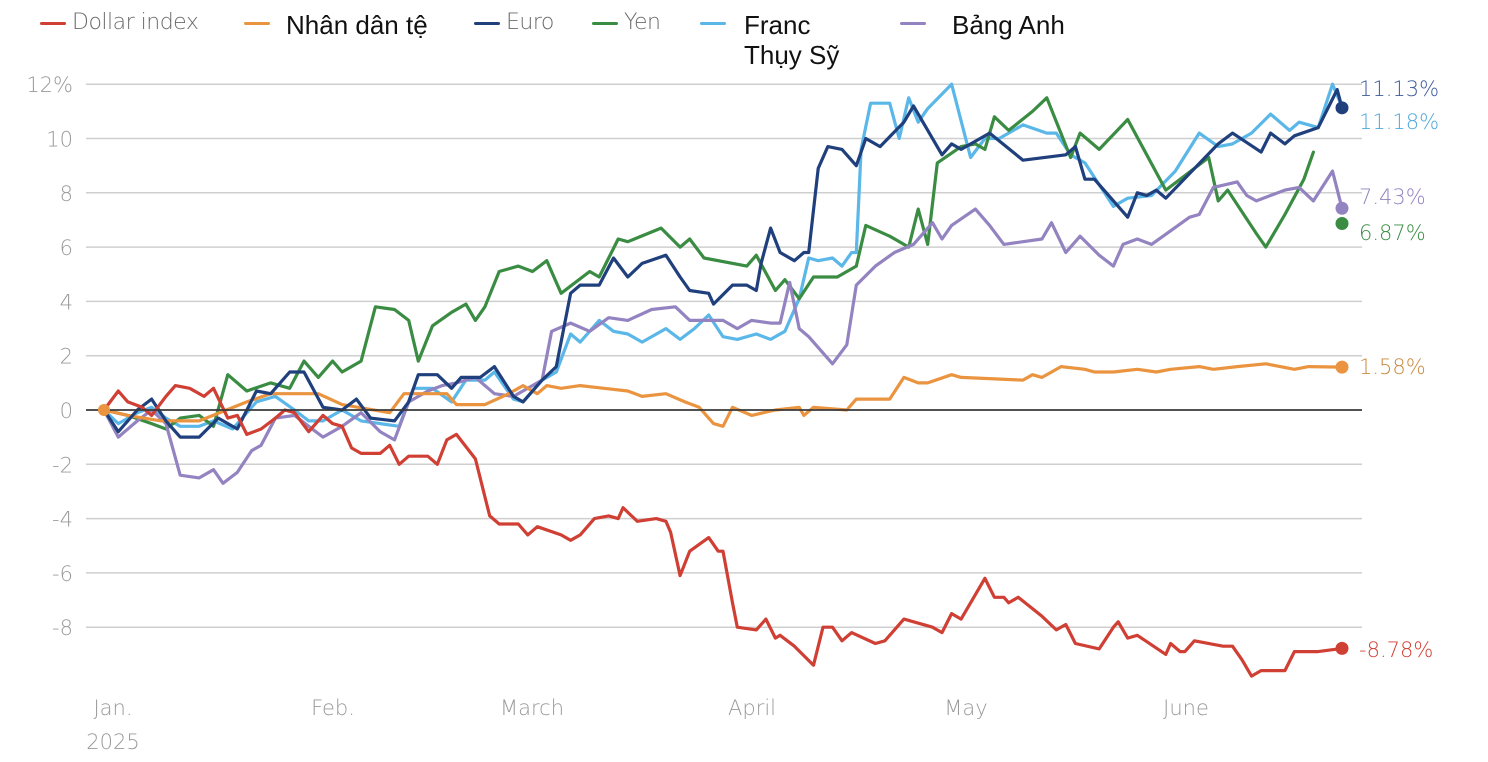  What do you see at coordinates (62, 520) in the screenshot?
I see `y-tick-label: -4` at bounding box center [62, 520].